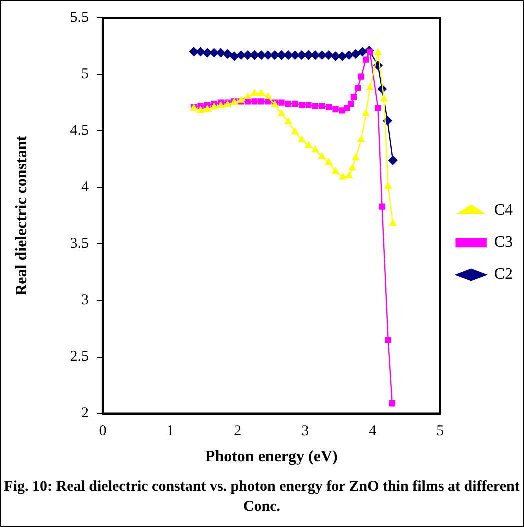  What do you see at coordinates (238, 432) in the screenshot?
I see `x-tick-label: 2` at bounding box center [238, 432].